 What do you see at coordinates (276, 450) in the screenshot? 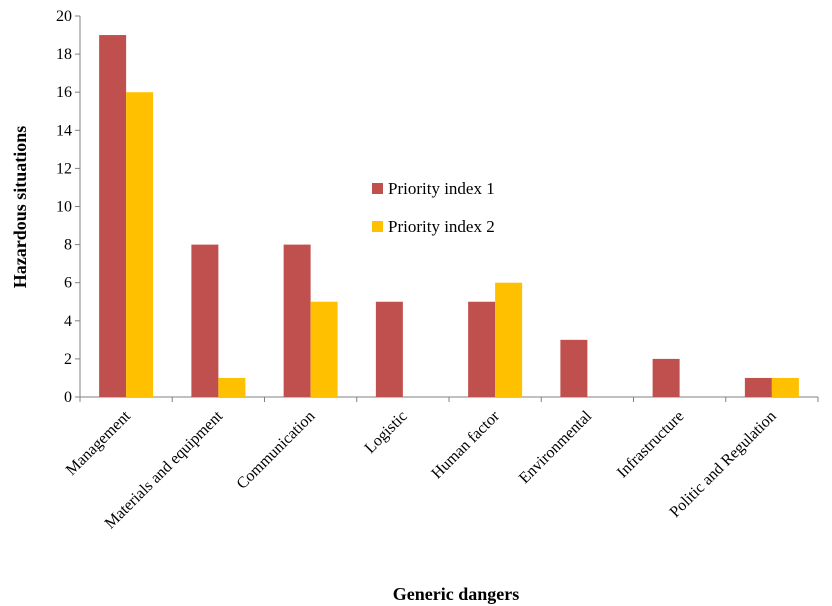
I see `x-tick-label: Communication` at bounding box center [276, 450].